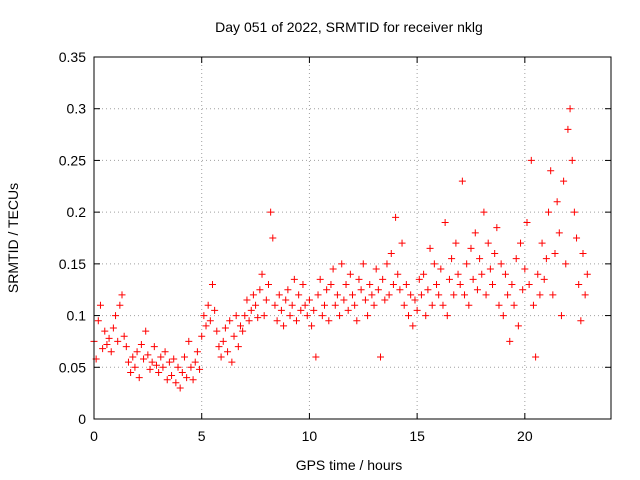  Describe the element at coordinates (310, 436) in the screenshot. I see `x-tick-label: 10` at that location.